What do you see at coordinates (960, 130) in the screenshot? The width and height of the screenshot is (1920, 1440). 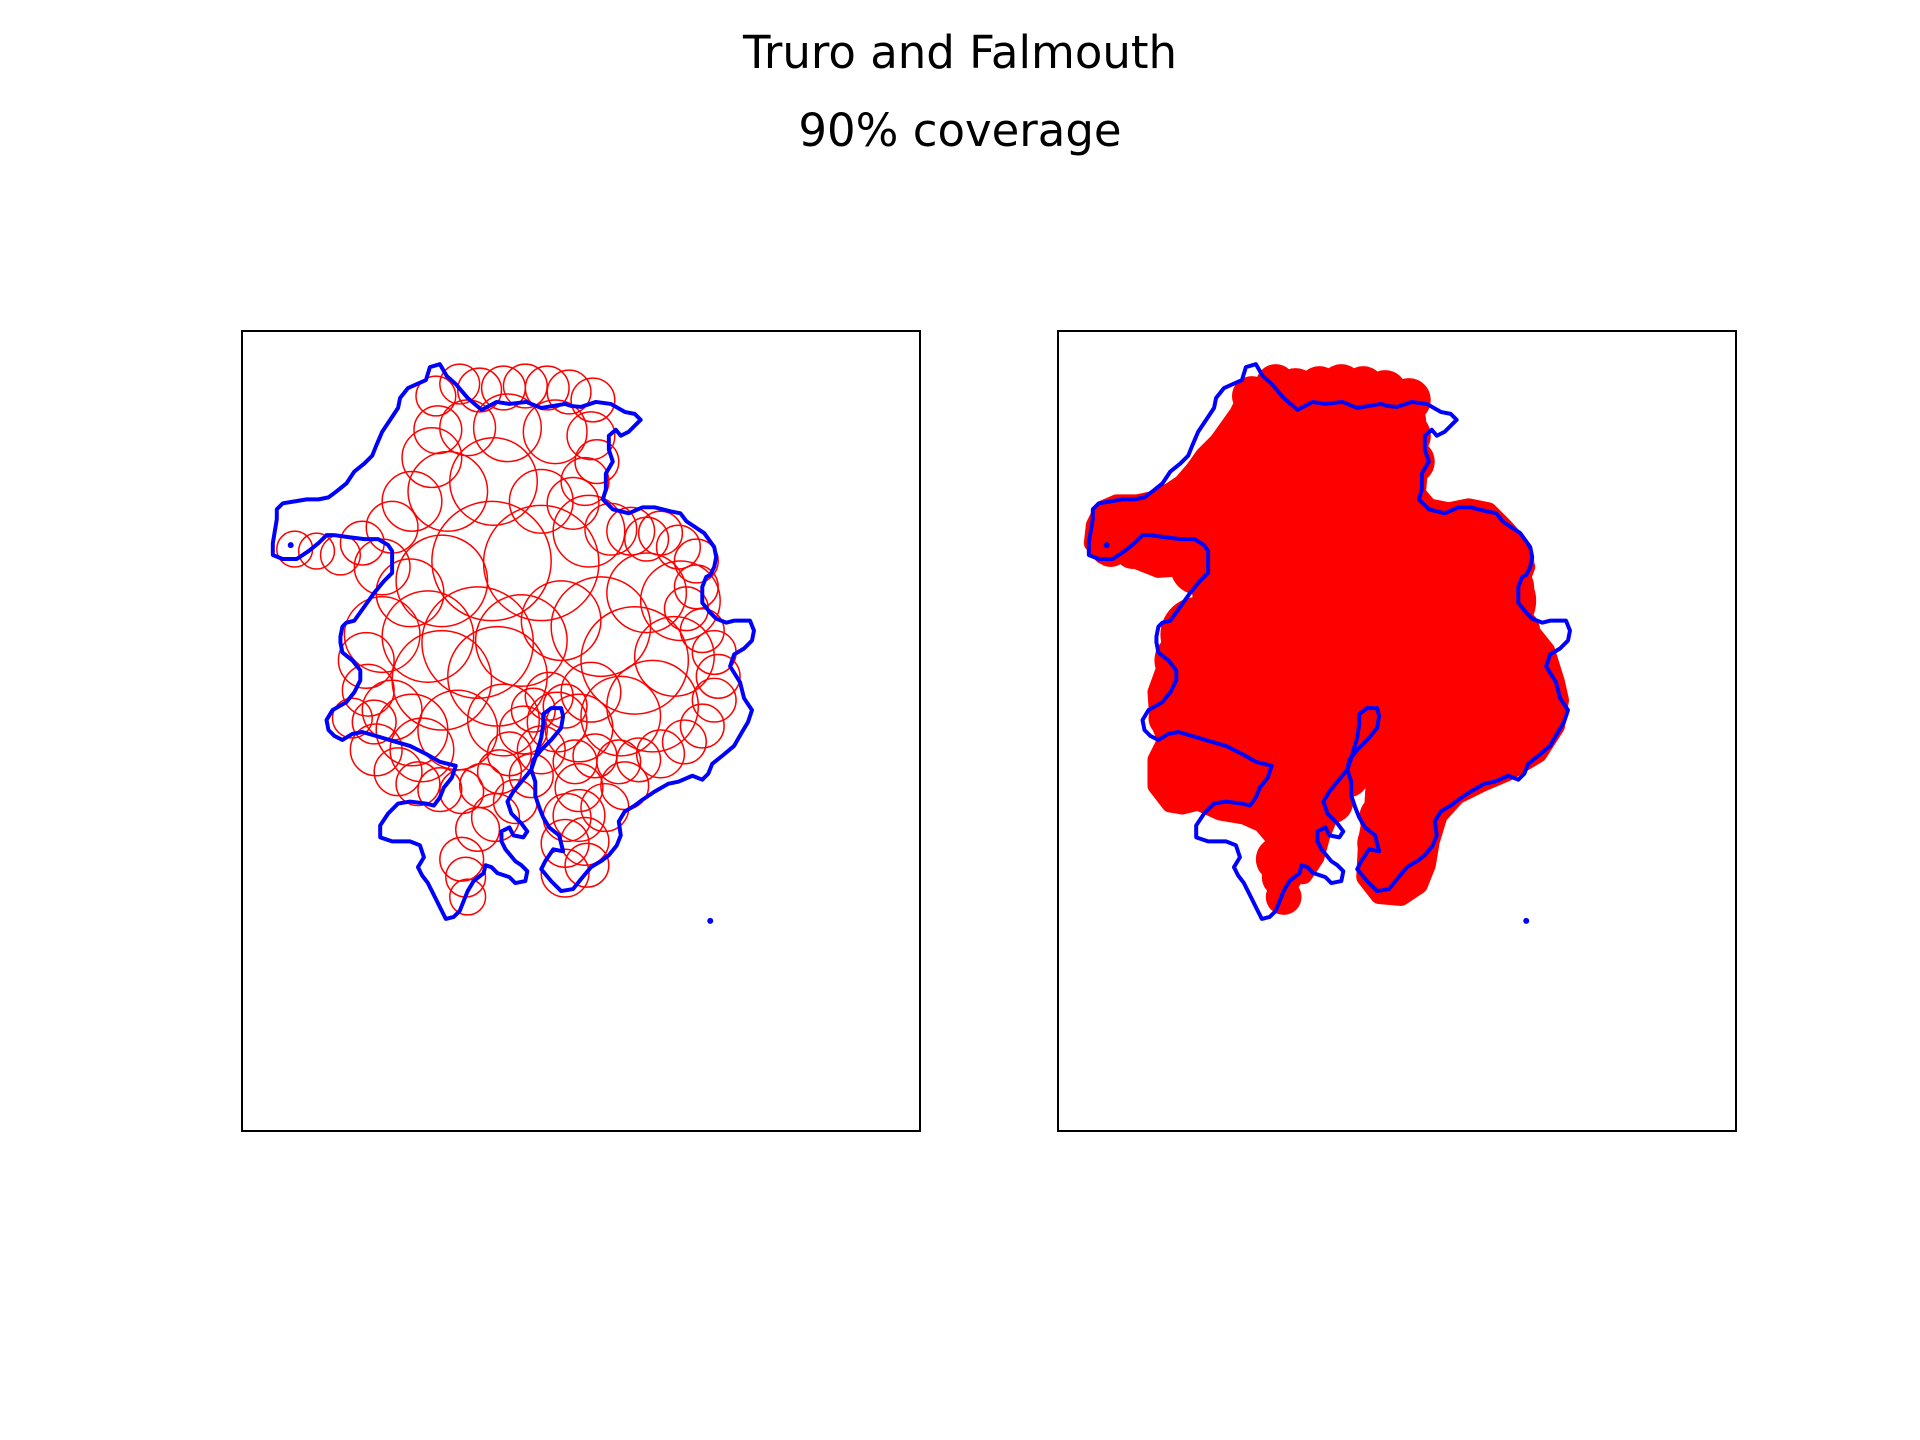 I see `figure-subtitle: 90% coverage` at bounding box center [960, 130].